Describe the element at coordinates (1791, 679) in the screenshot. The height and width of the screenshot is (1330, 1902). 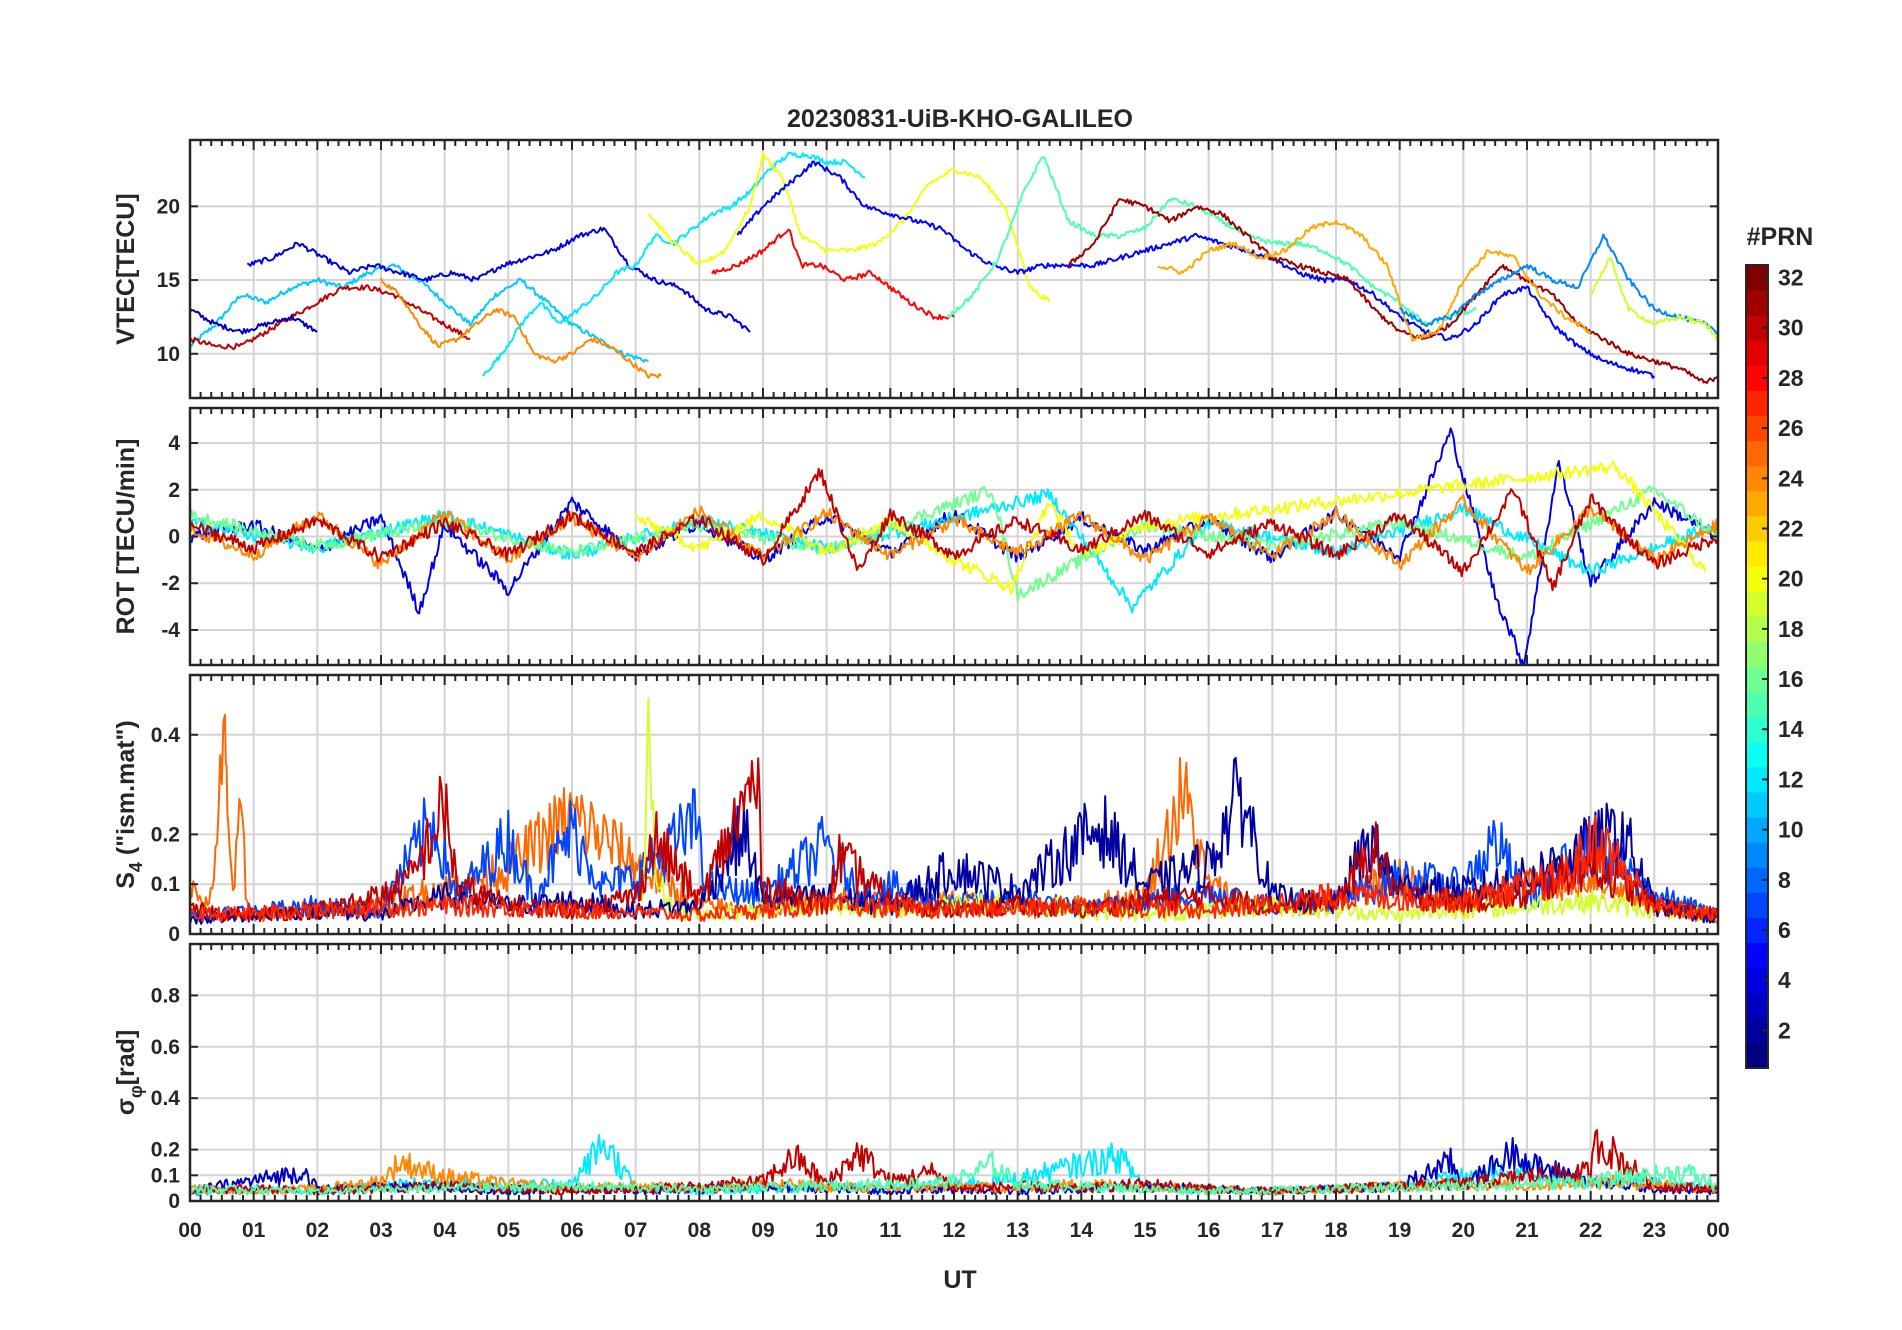
I see `colorbar-tick-label: 16` at that location.